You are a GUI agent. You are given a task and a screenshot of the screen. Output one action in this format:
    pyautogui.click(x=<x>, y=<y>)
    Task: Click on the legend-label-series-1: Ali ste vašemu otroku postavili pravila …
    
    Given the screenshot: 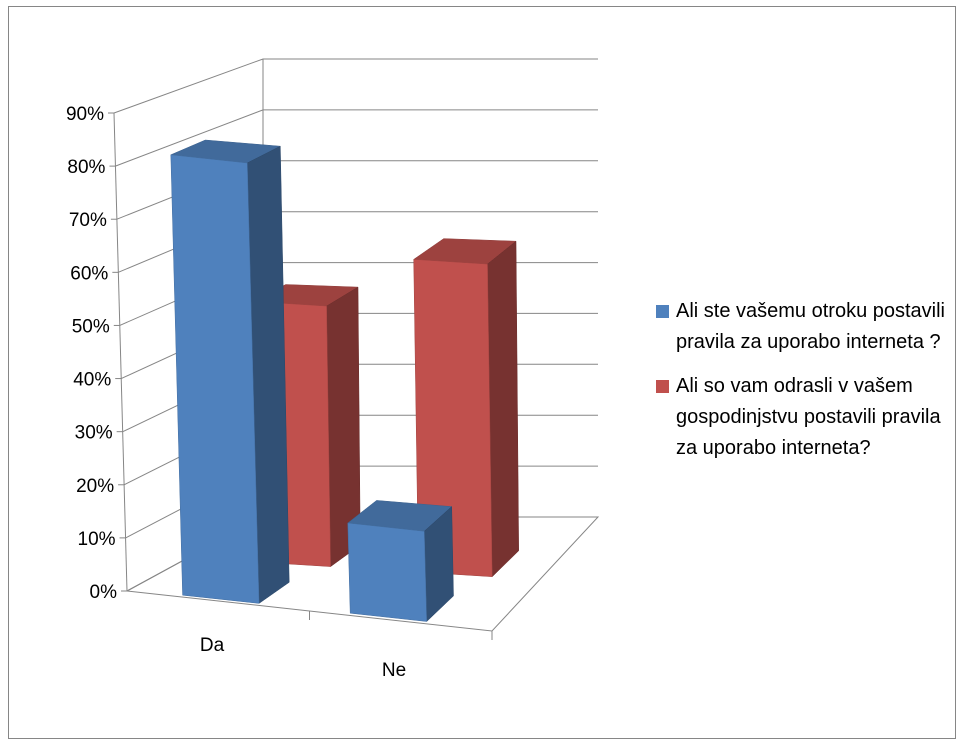 What is the action you would take?
    pyautogui.click(x=811, y=326)
    